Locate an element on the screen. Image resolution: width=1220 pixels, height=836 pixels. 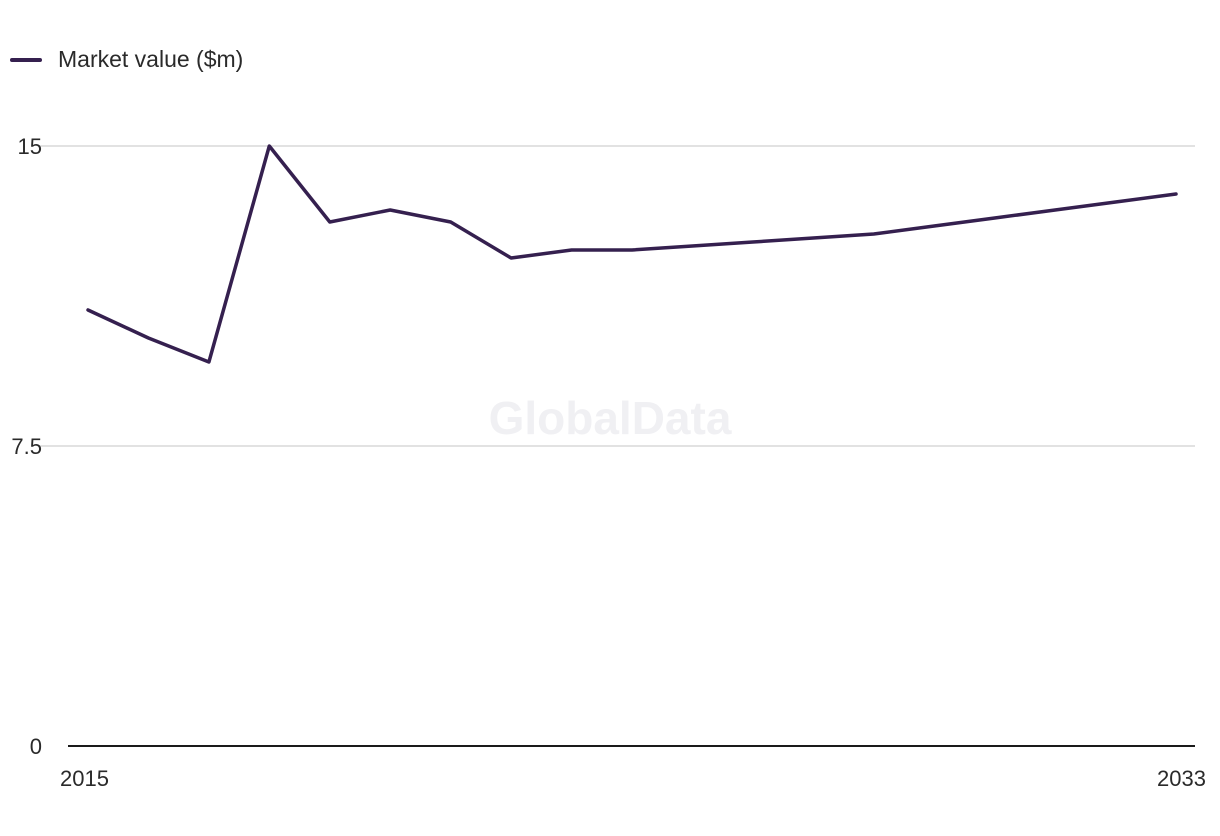
legend: Market value ($m) is located at coordinates (126, 59).